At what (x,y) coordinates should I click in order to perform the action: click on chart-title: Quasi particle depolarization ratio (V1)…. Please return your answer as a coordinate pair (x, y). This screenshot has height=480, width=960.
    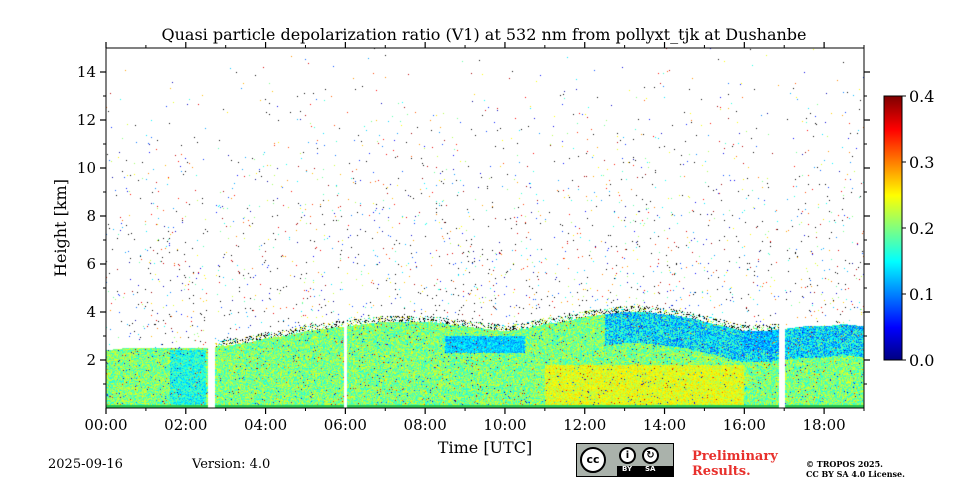
    Looking at the image, I should click on (484, 34).